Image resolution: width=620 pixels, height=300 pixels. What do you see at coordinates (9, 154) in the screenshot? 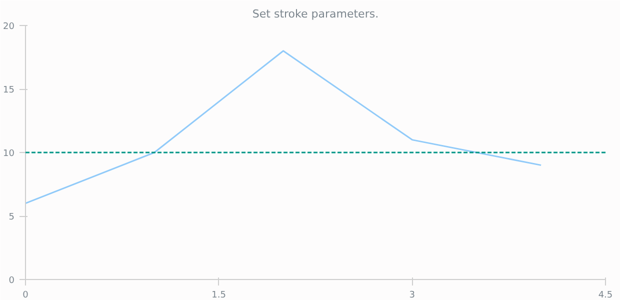
I see `y-tick-label: 10` at bounding box center [9, 154].